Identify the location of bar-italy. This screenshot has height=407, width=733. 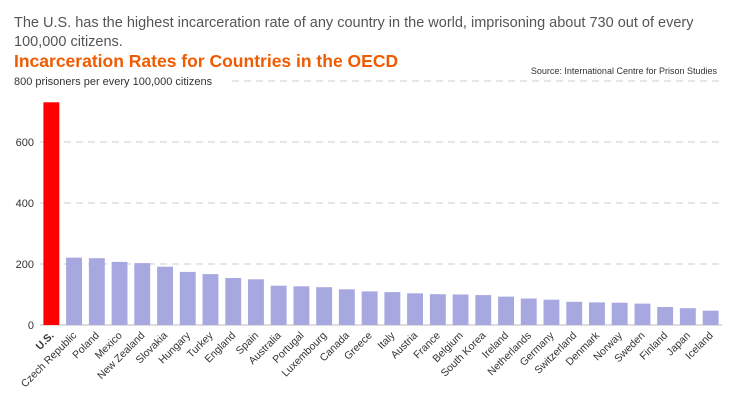
(392, 308).